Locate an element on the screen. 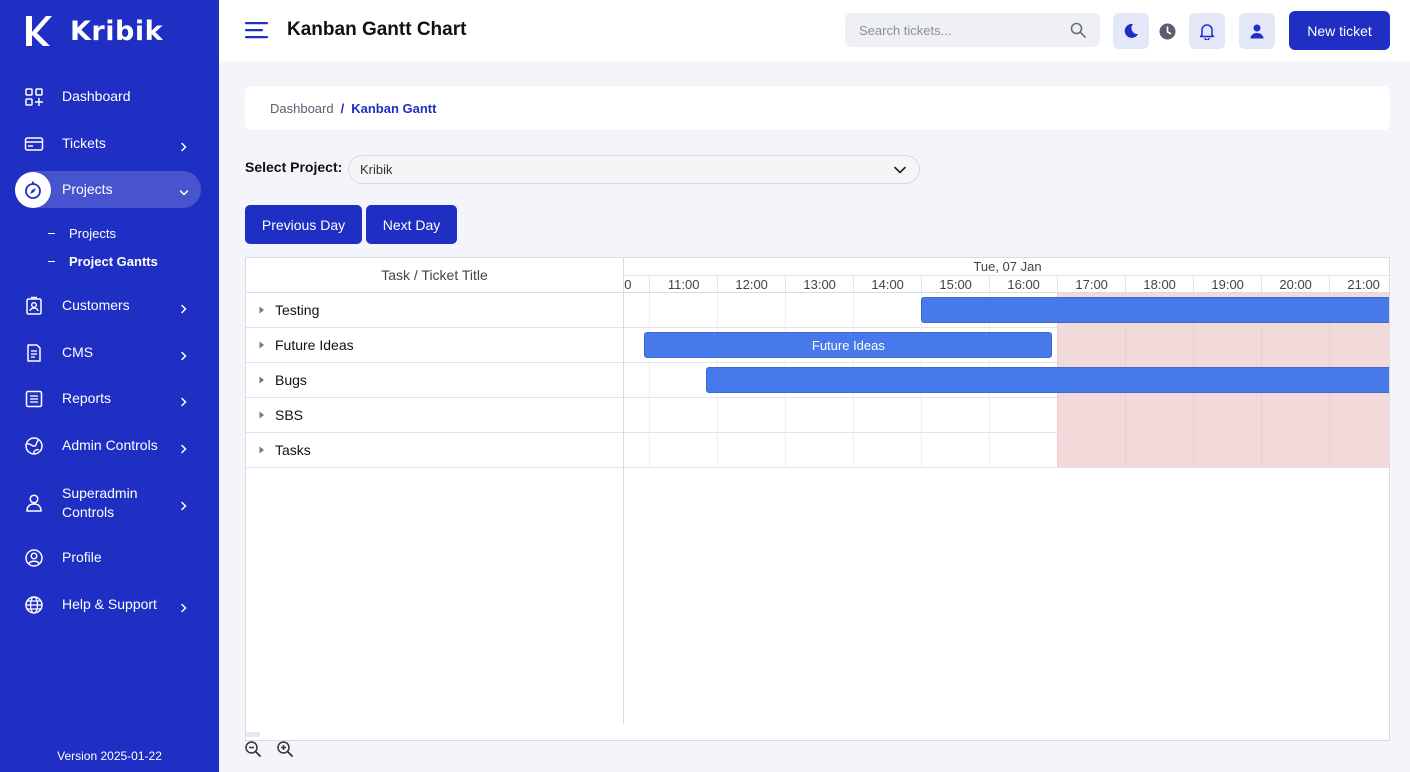 Image resolution: width=1410 pixels, height=772 pixels. sidebar-item-label: CMS is located at coordinates (78, 352).